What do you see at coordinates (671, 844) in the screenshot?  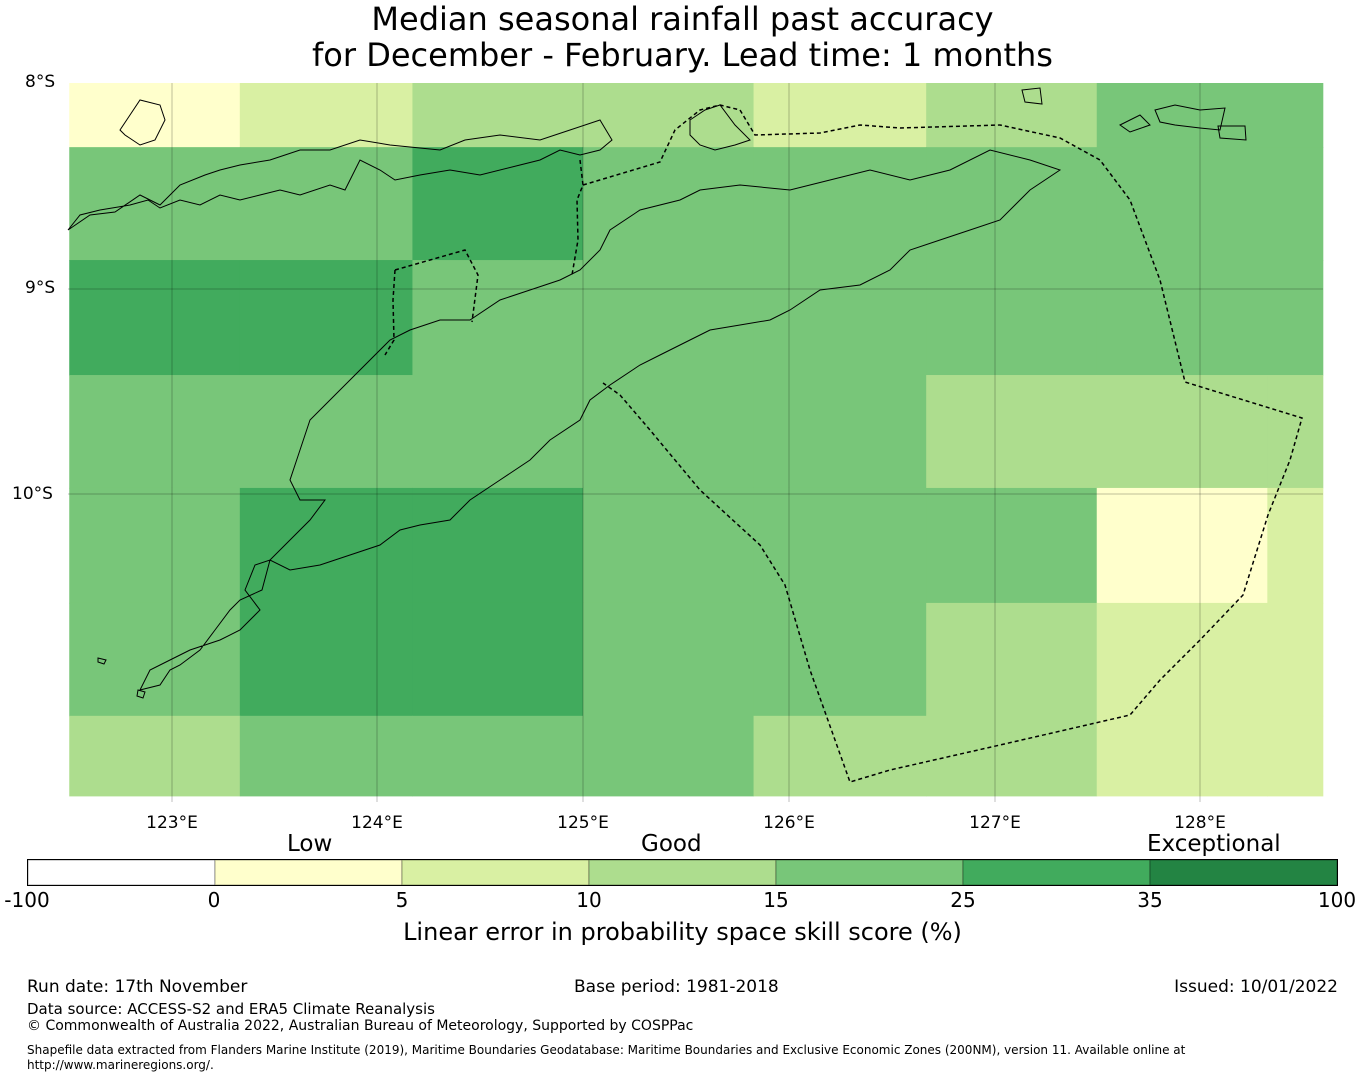 I see `category-label-good: Good` at bounding box center [671, 844].